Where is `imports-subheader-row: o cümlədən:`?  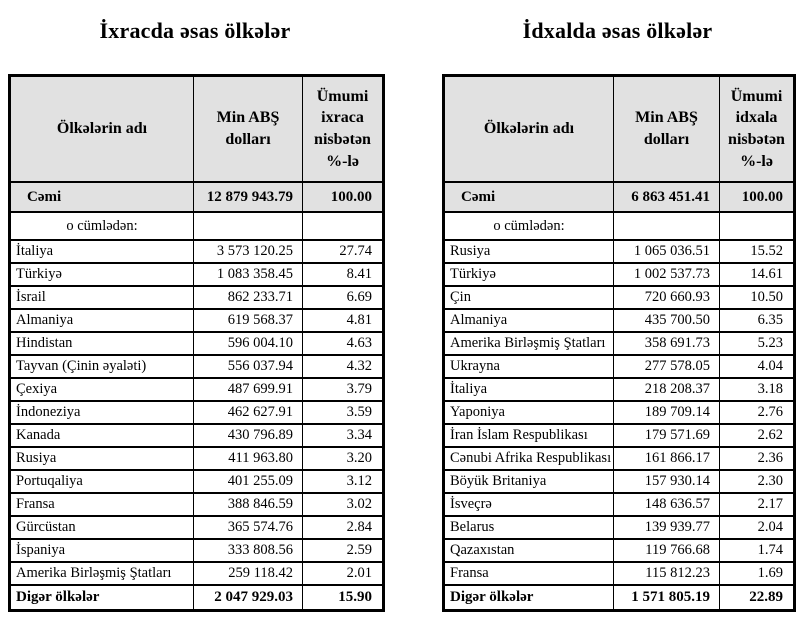
imports-subheader-row: o cümlədən: is located at coordinates (619, 226).